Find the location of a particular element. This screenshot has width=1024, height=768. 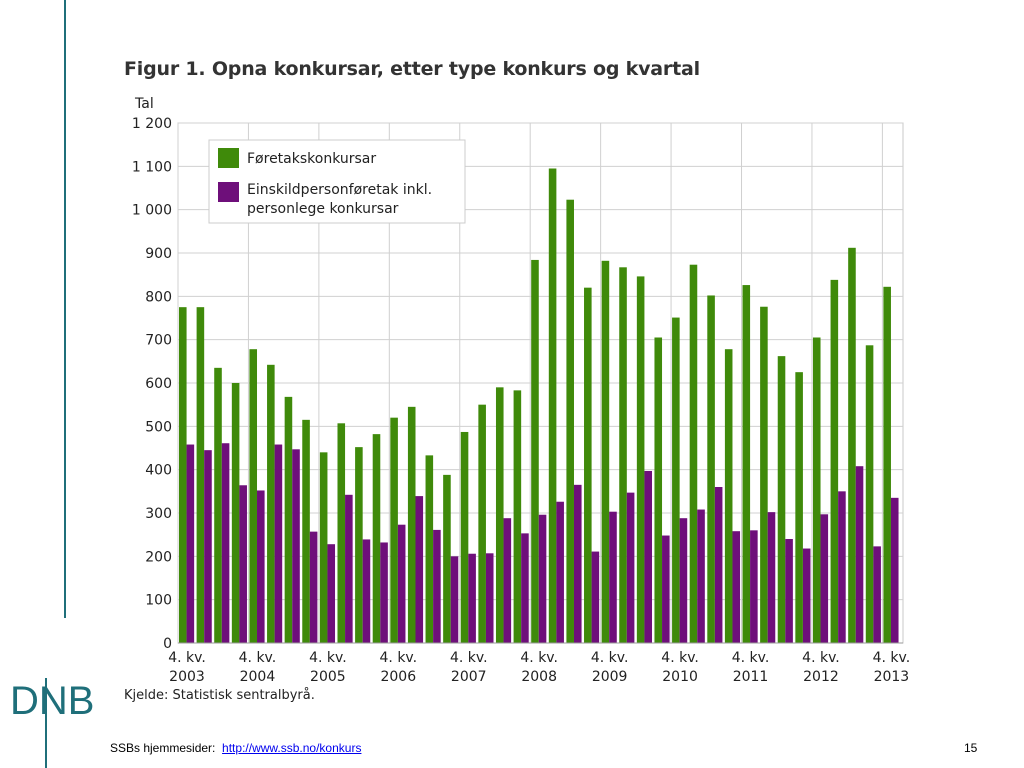

x-tick-label-year: 2003 is located at coordinates (187, 677).